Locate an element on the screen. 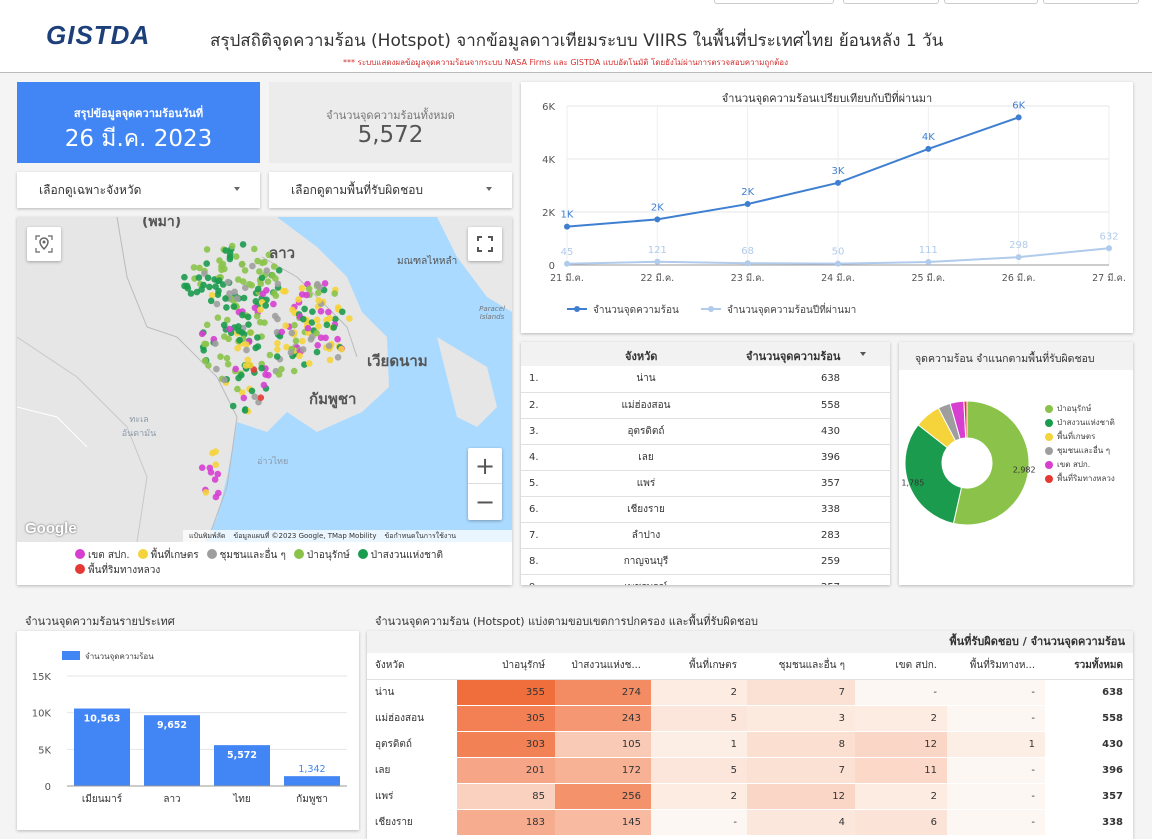  heat-table-cell: - is located at coordinates (996, 822).